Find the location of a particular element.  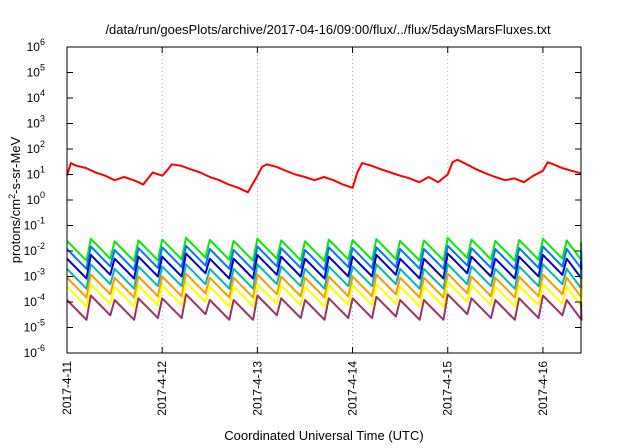

y-tick-label: 10⁻⁴ is located at coordinates (34, 300).